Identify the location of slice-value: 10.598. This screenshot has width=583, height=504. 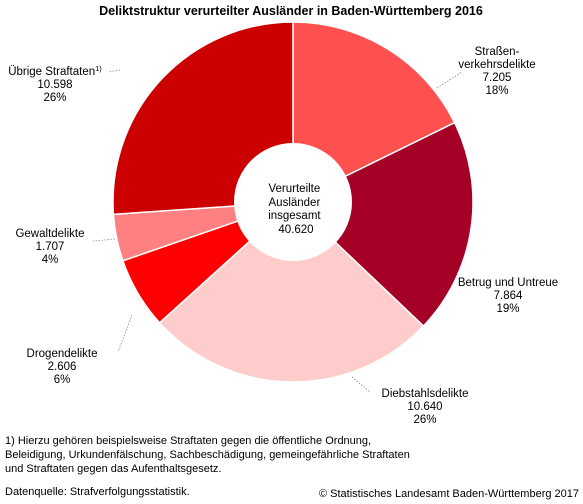
(54, 85).